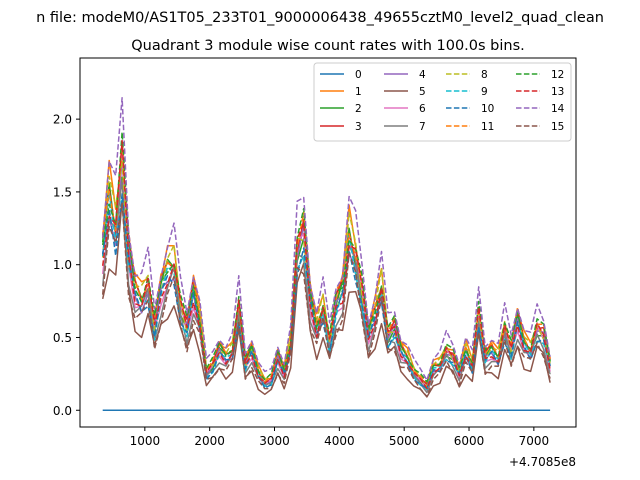 The image size is (640, 480). What do you see at coordinates (487, 109) in the screenshot?
I see `legend-label-10: 10` at bounding box center [487, 109].